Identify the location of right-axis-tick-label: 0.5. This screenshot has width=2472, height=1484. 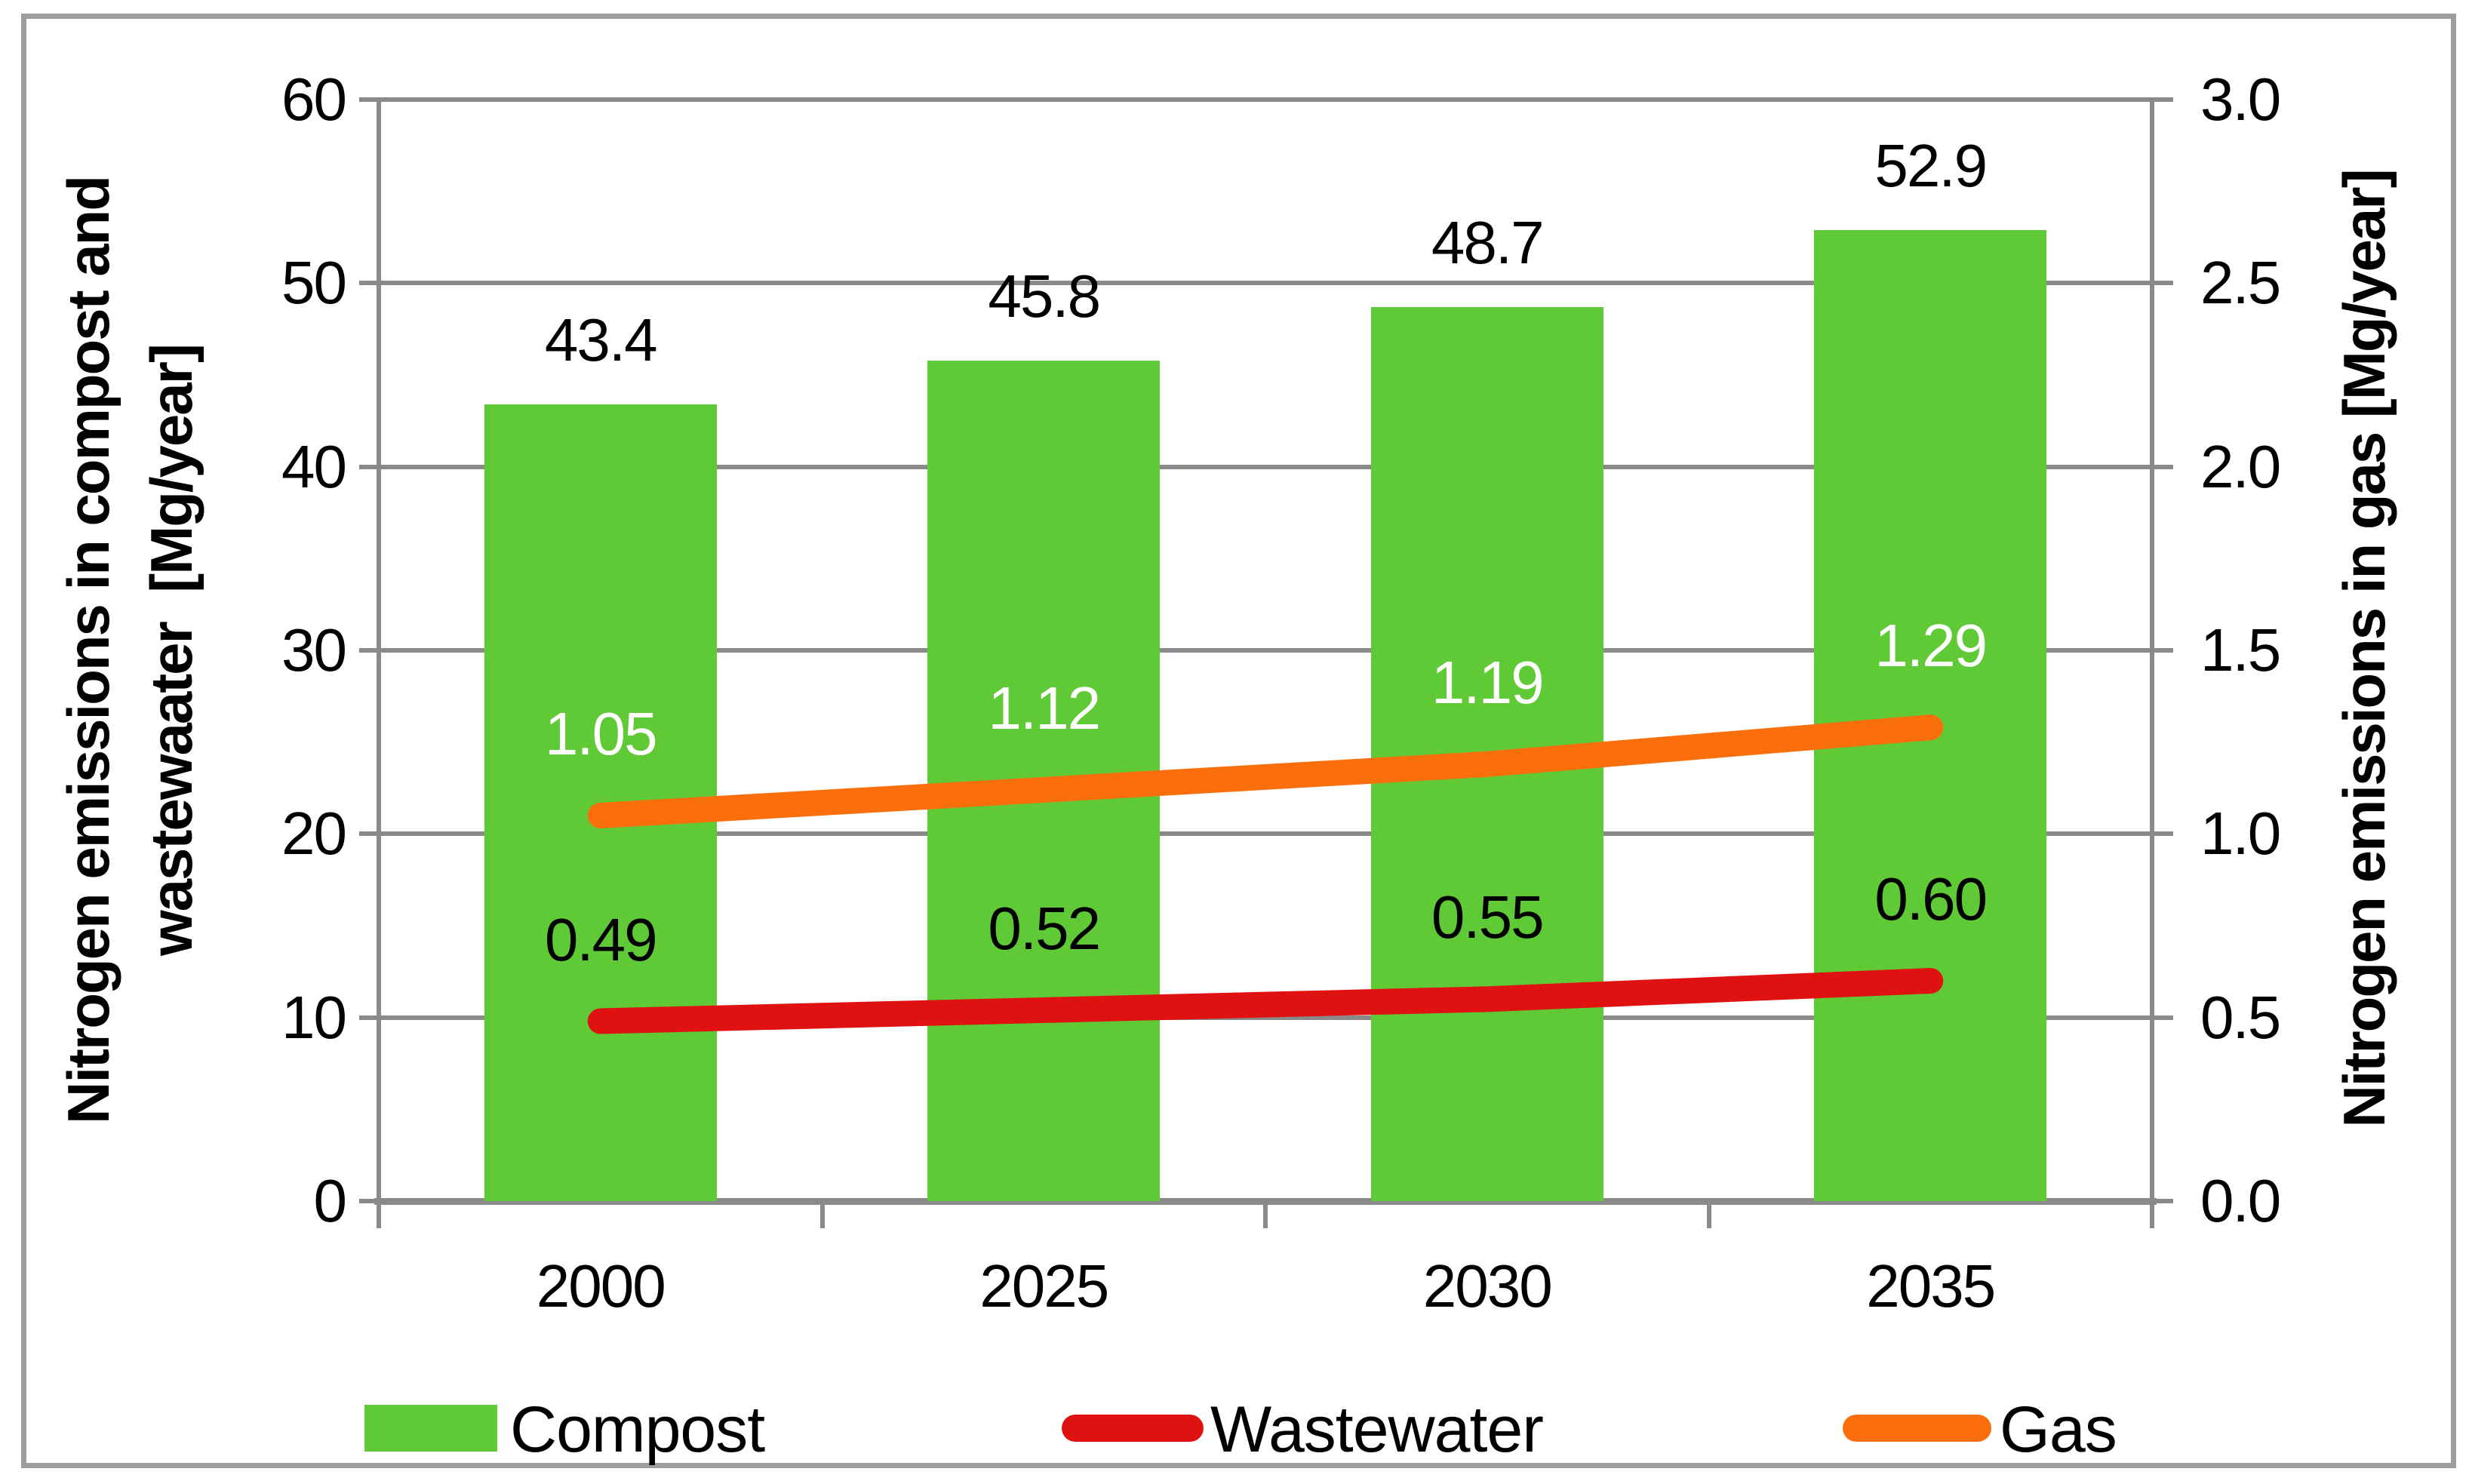
(2240, 1017).